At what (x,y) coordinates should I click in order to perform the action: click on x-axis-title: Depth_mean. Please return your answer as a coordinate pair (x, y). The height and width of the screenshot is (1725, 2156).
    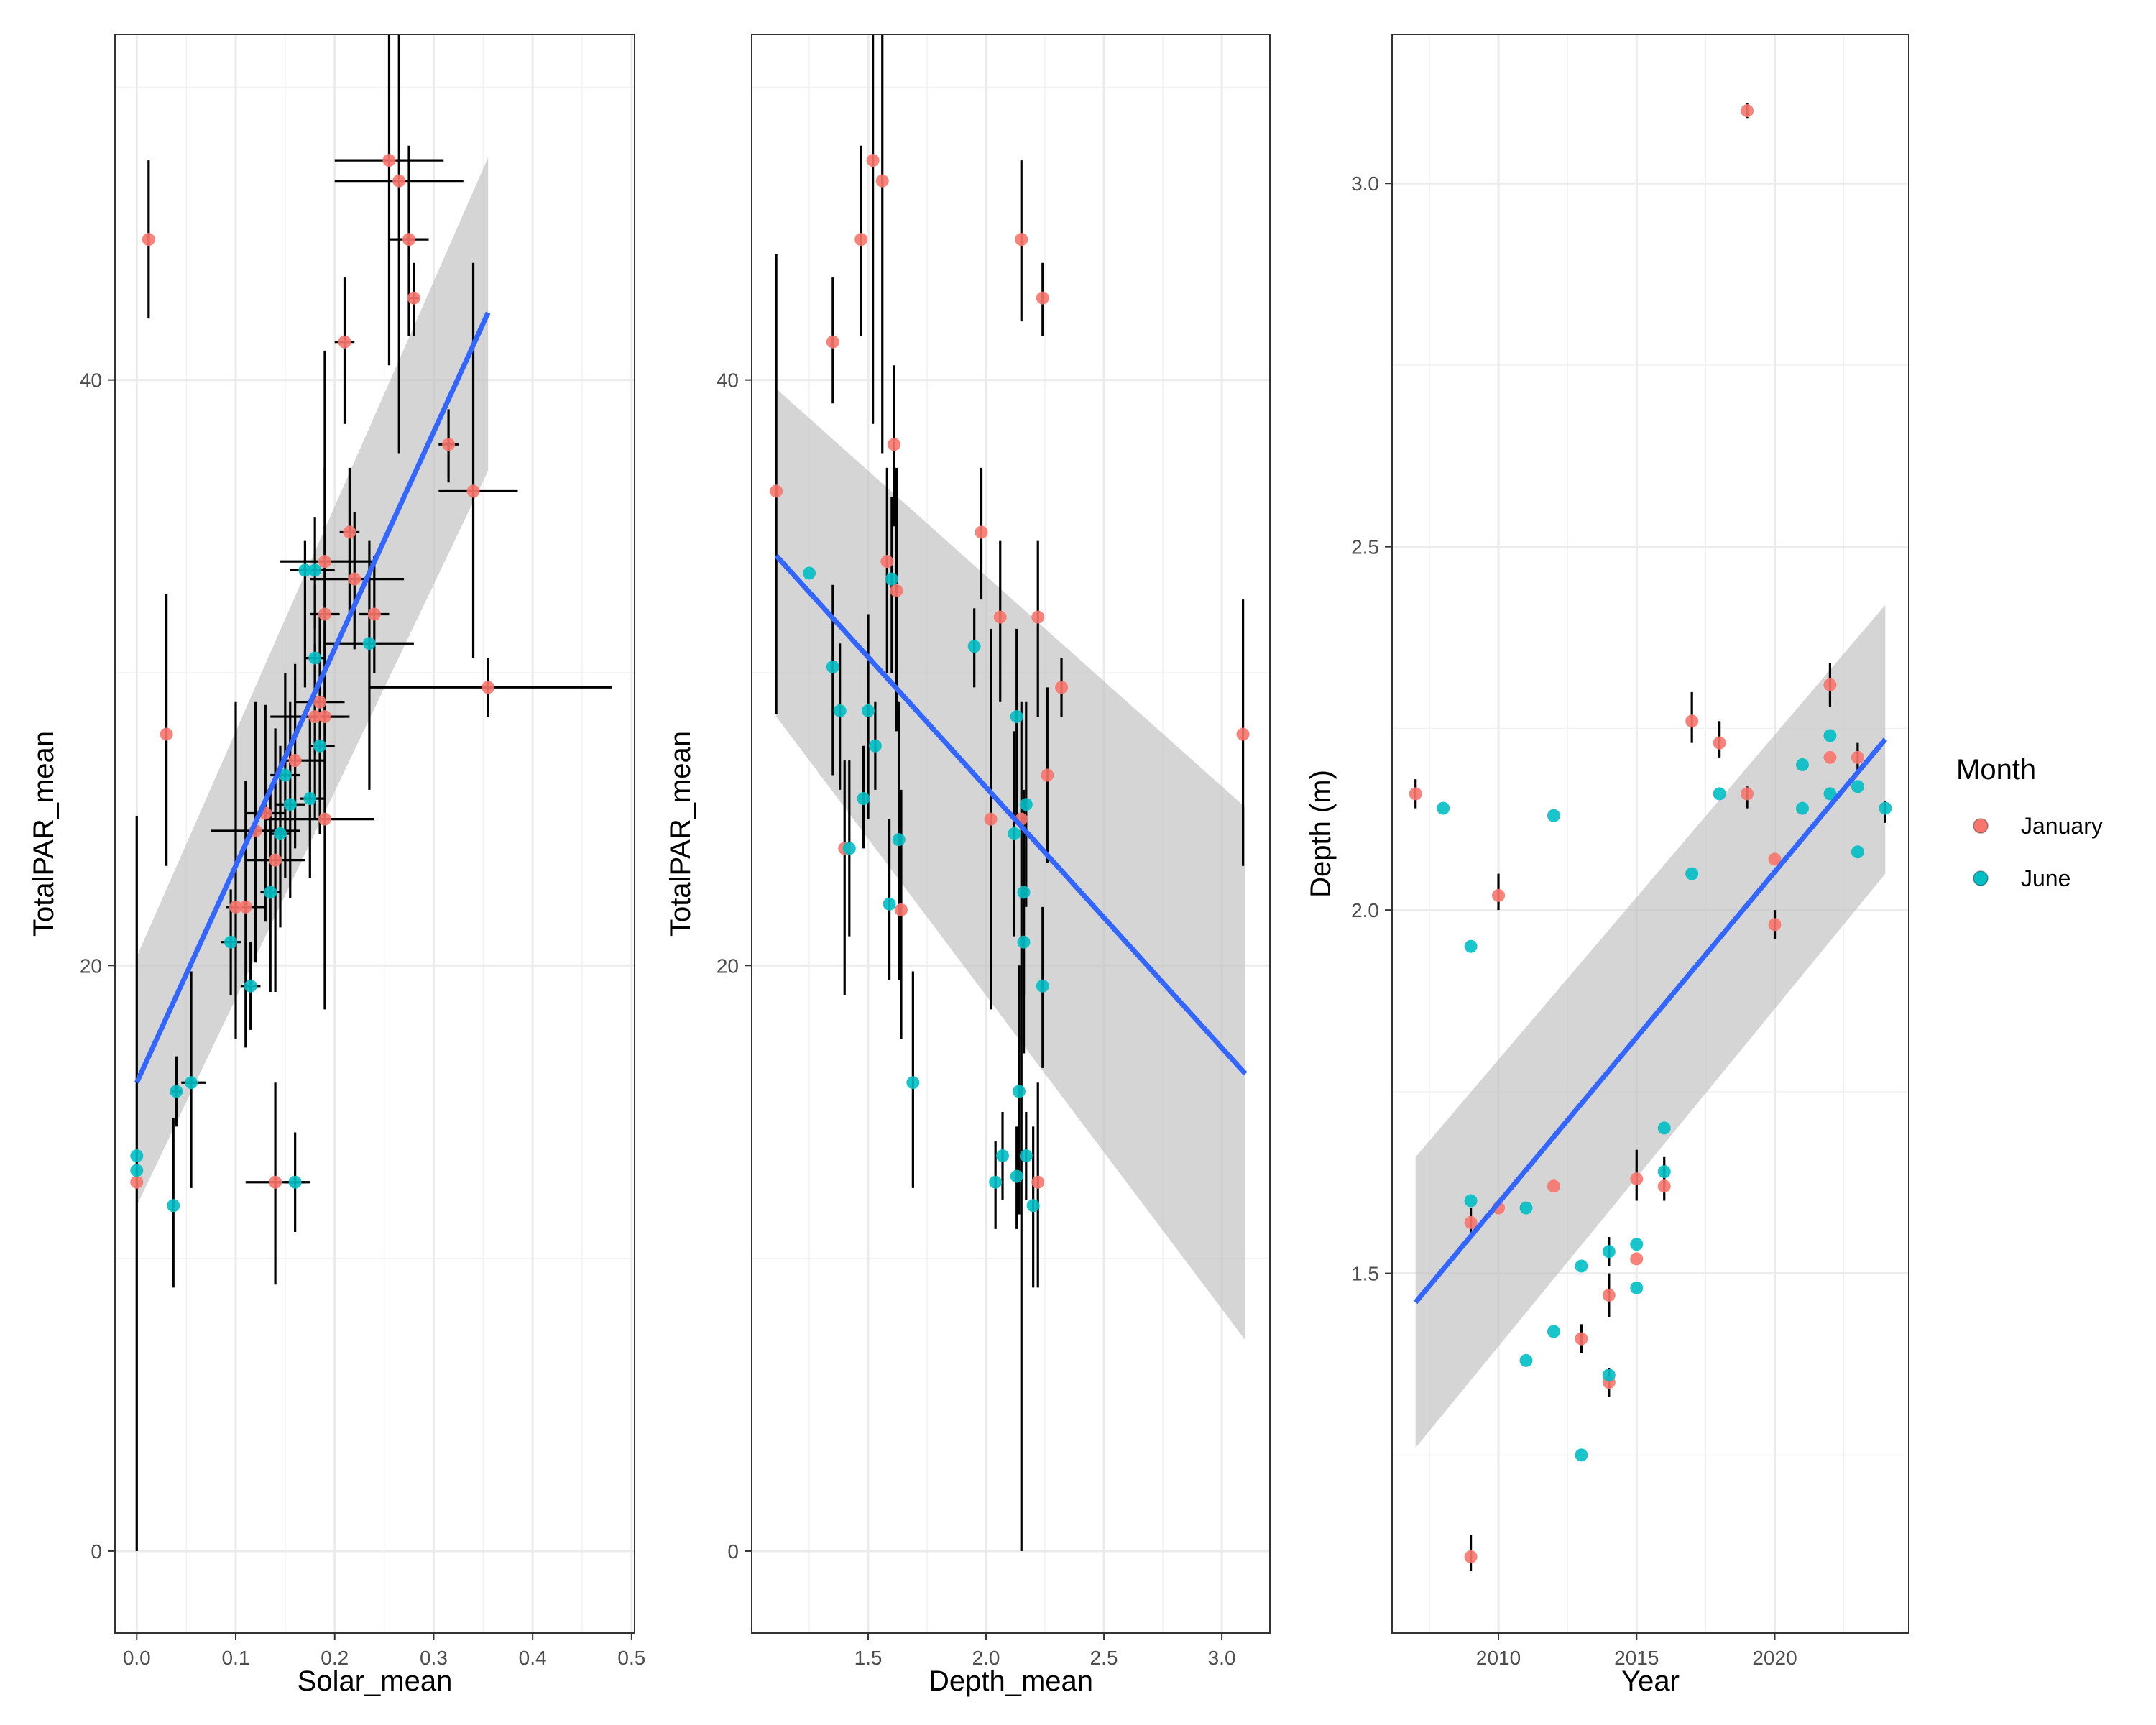
    Looking at the image, I should click on (1011, 1681).